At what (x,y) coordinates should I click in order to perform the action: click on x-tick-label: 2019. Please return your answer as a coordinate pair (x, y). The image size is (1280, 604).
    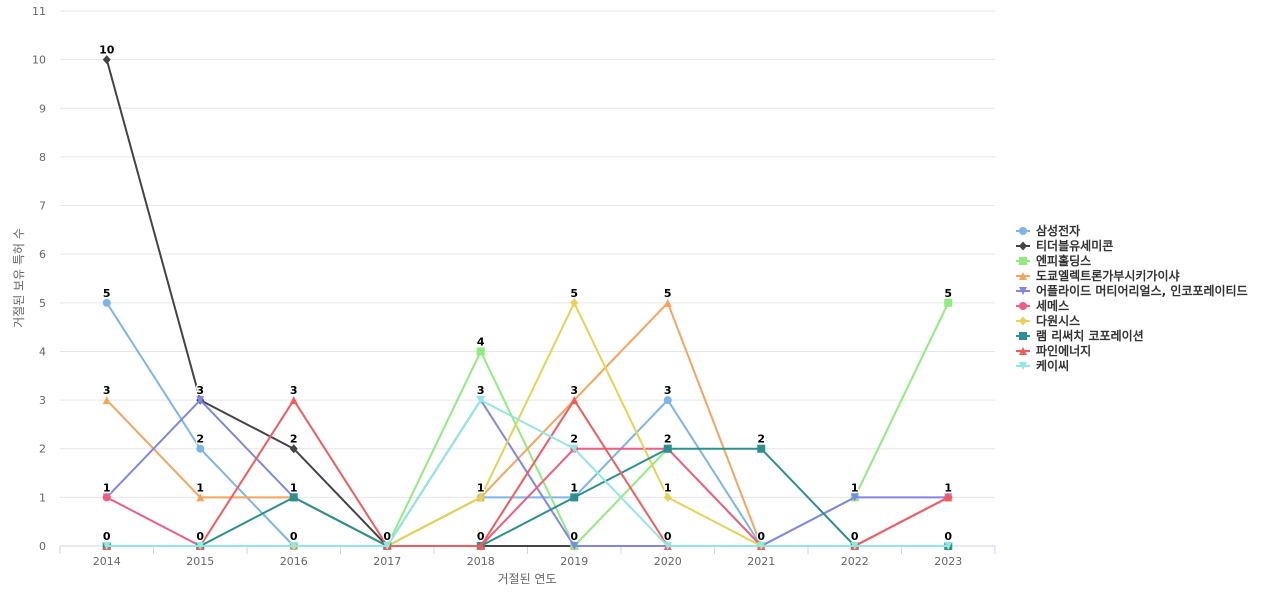
    Looking at the image, I should click on (574, 561).